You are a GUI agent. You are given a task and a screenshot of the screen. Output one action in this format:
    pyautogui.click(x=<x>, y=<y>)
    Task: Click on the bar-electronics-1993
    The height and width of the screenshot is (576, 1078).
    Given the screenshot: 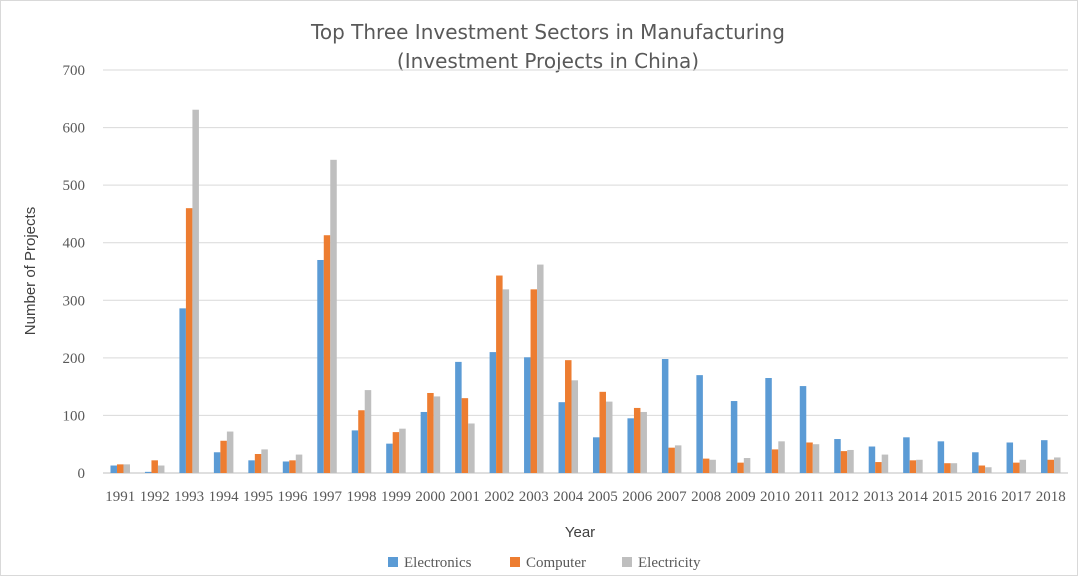 What is the action you would take?
    pyautogui.click(x=182, y=390)
    